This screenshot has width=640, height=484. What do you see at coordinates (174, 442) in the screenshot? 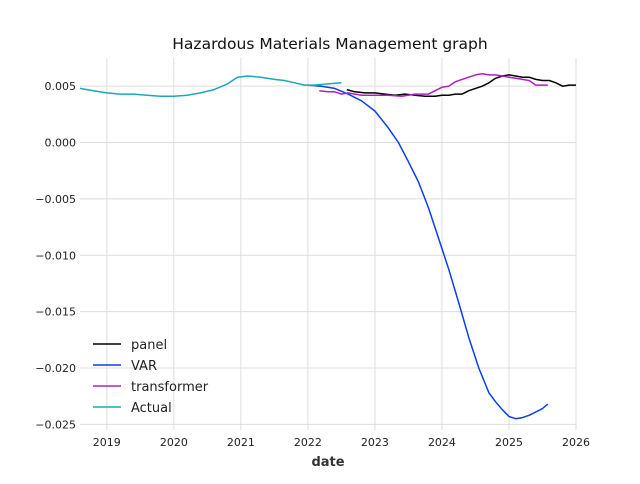
I see `x-tick-label: 2020` at bounding box center [174, 442].